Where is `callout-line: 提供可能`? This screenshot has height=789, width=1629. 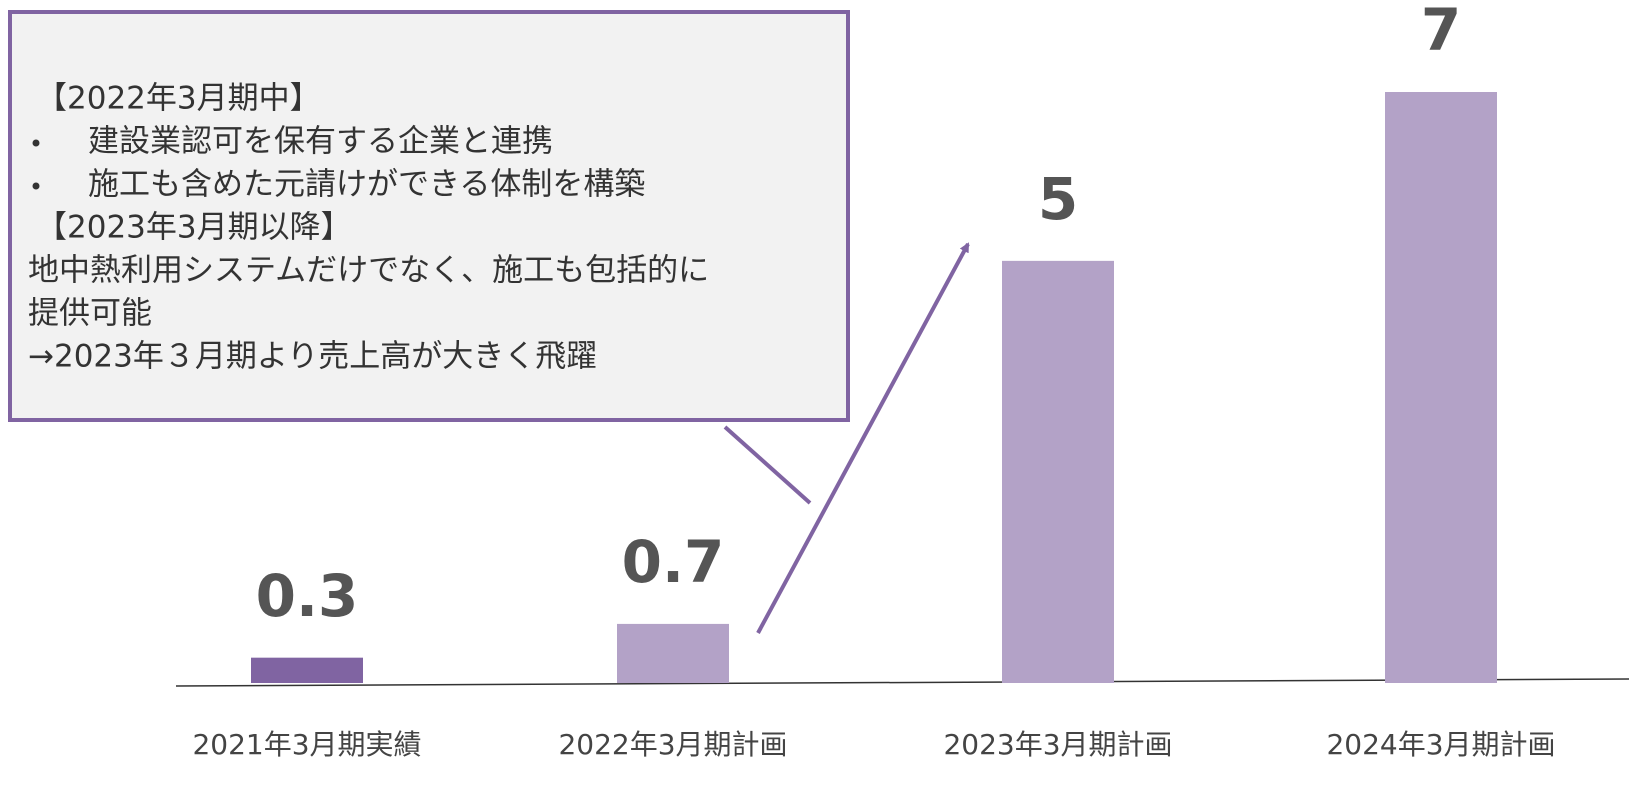
callout-line: 提供可能 is located at coordinates (90, 314).